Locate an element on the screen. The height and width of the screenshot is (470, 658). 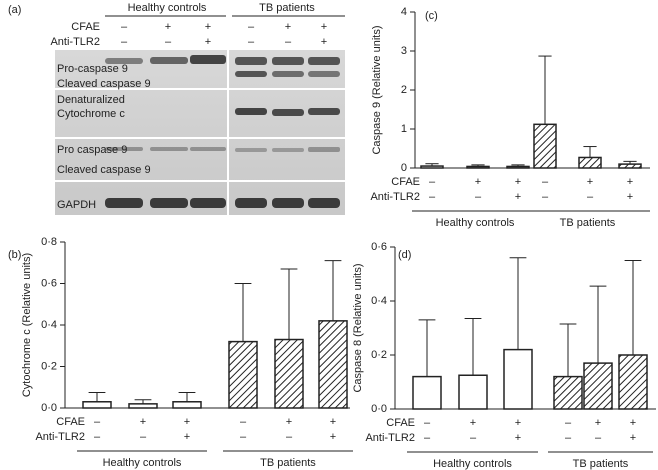
blot-row-label: Denaturalized is located at coordinates (91, 100).